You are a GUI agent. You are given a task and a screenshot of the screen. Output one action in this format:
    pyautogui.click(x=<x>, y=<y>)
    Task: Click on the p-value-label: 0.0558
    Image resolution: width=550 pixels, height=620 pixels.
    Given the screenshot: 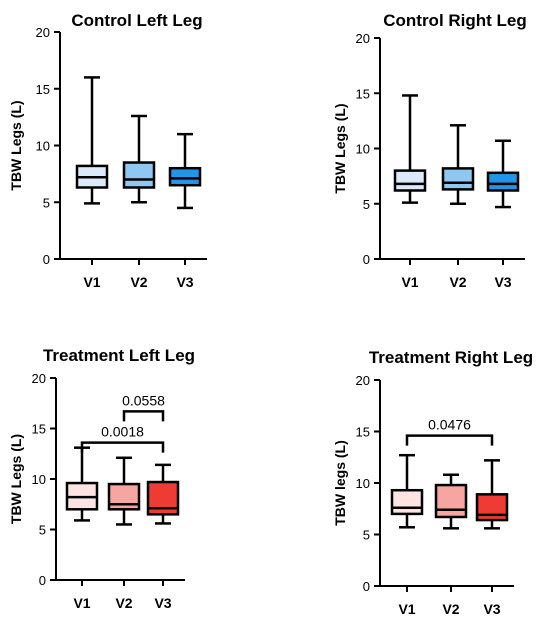 What is the action you would take?
    pyautogui.click(x=143, y=400)
    